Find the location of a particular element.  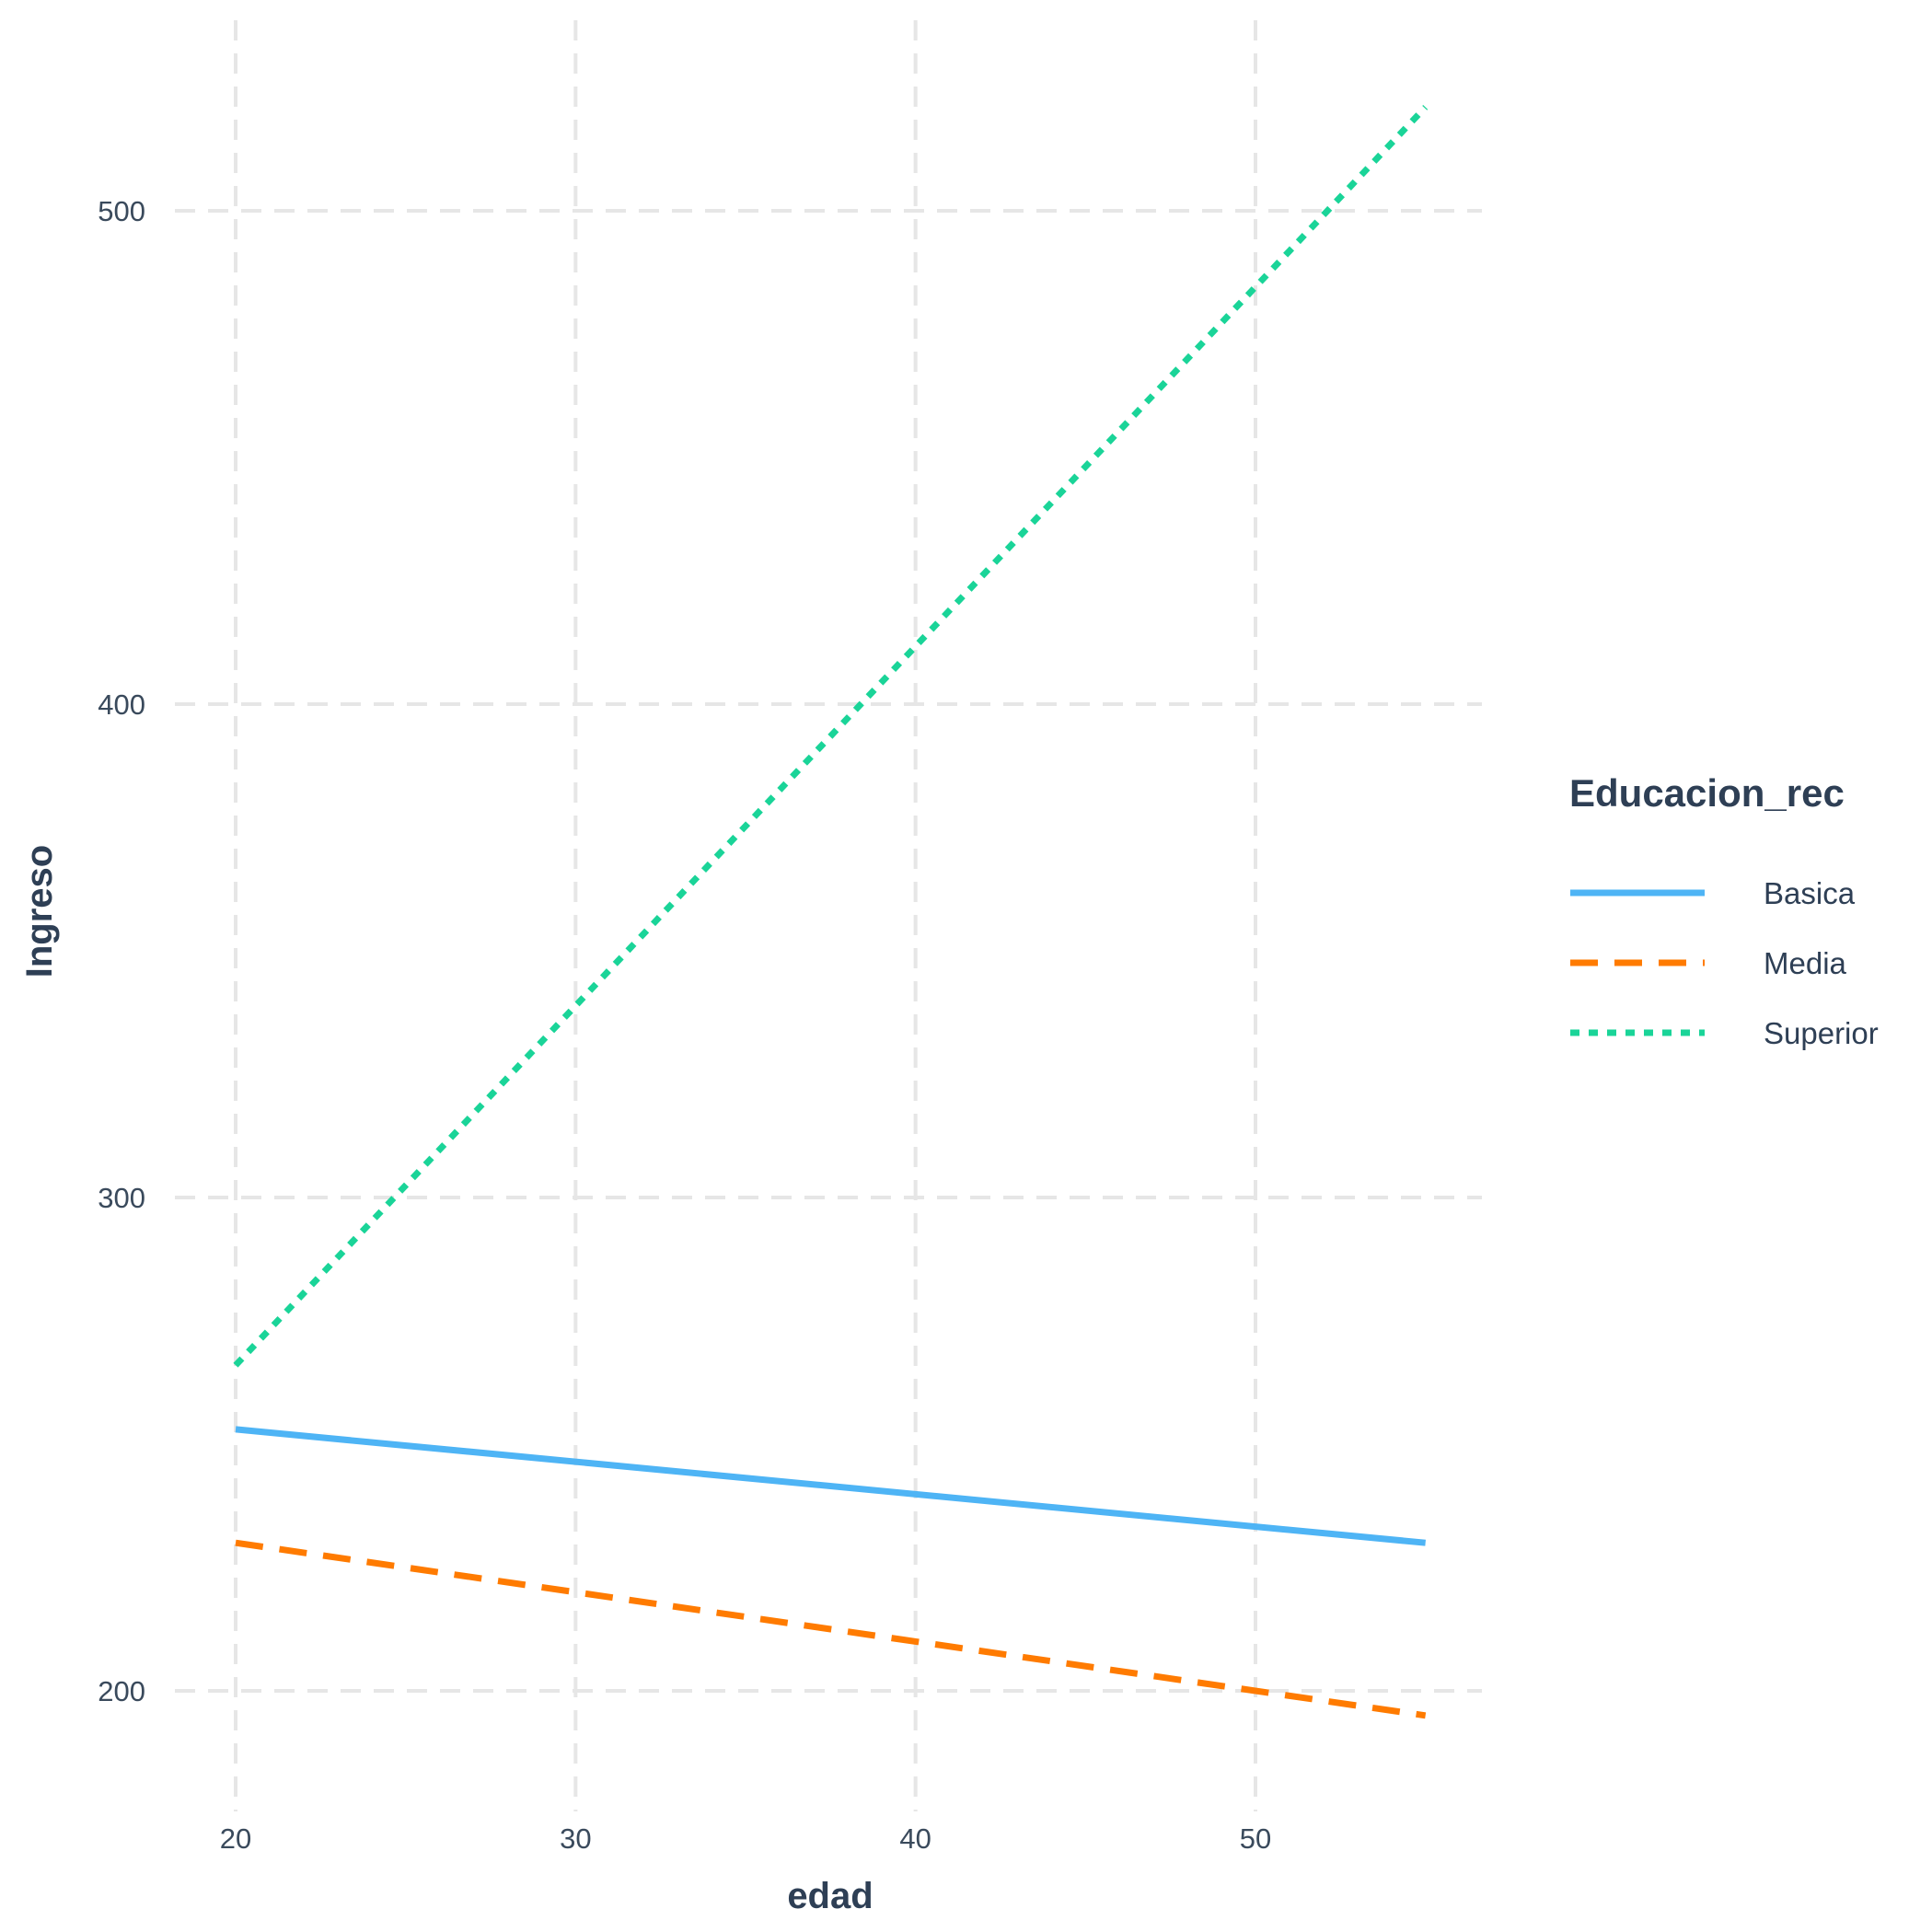

series-line-media is located at coordinates (831, 1629).